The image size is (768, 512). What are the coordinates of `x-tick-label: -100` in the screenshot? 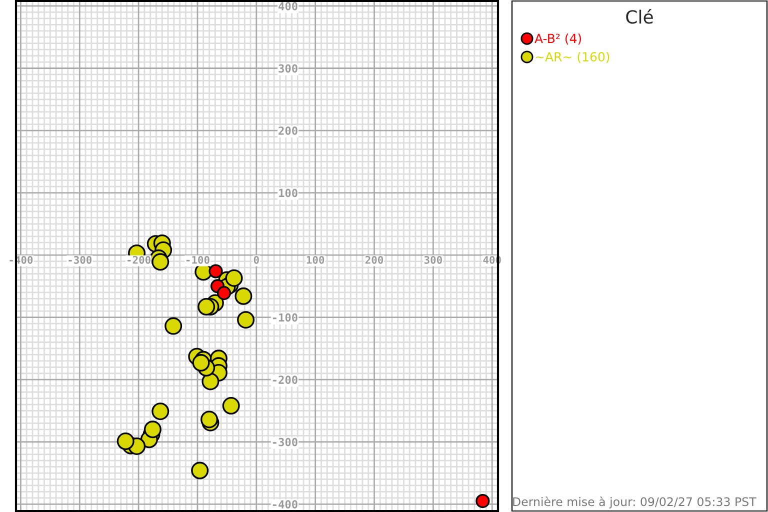 It's located at (198, 260).